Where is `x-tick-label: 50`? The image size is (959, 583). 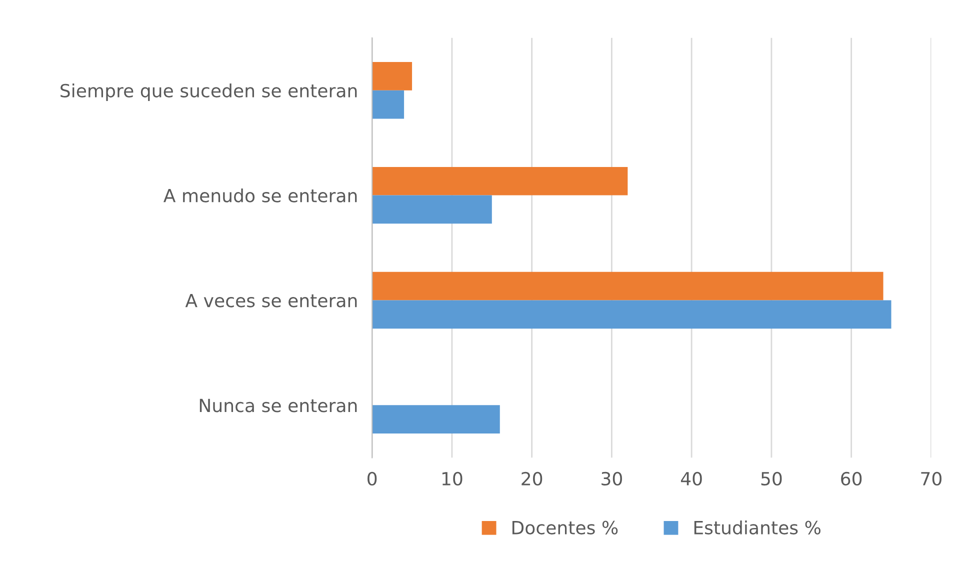 x-tick-label: 50 is located at coordinates (771, 479).